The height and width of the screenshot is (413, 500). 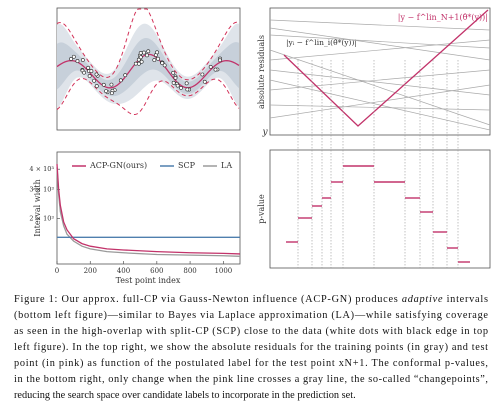 I want to click on caption-text: intervals, so click(x=465, y=299).